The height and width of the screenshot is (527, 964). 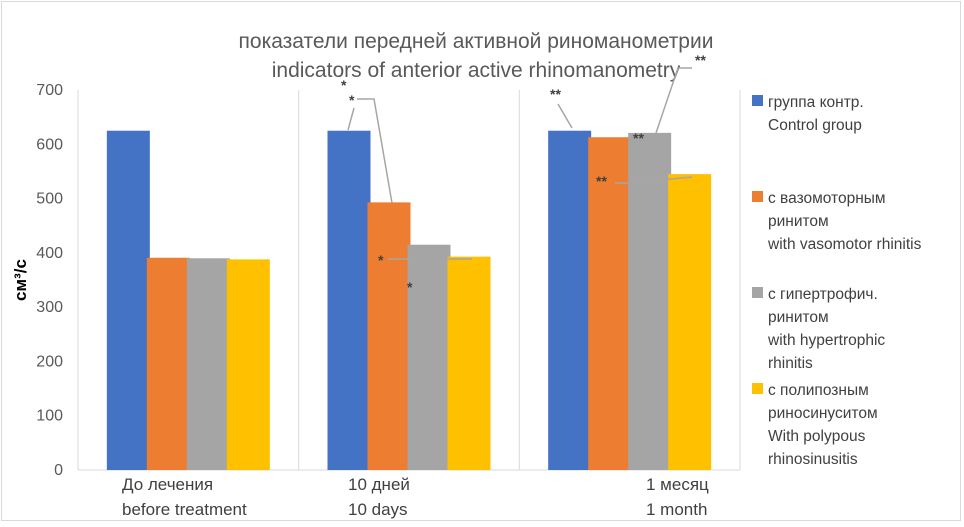 I want to click on legend-label: группа контр., so click(x=816, y=102).